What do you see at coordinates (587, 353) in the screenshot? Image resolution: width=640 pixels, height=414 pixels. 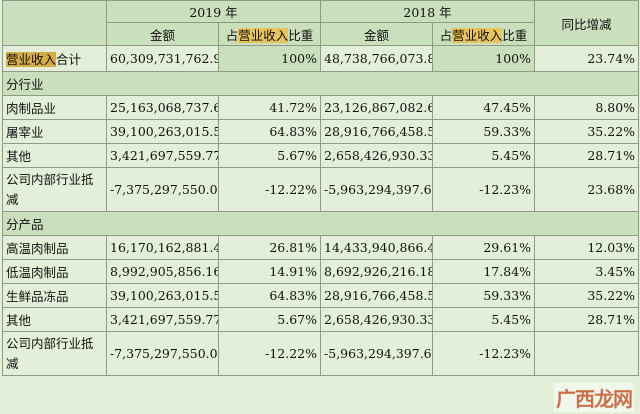 I see `cell-yoy` at bounding box center [587, 353].